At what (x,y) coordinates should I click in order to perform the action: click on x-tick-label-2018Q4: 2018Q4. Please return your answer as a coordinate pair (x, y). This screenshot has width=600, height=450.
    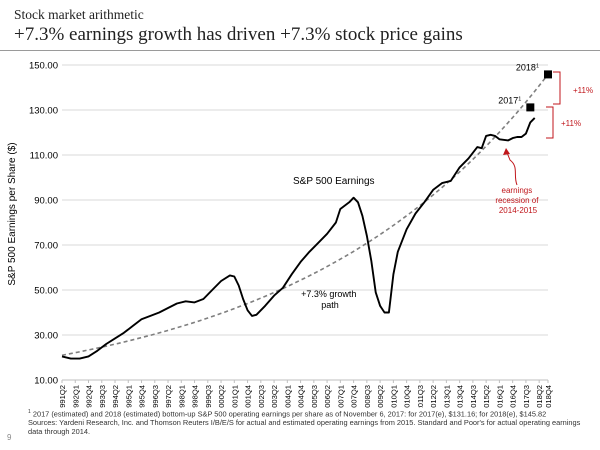
    Looking at the image, I should click on (548, 396).